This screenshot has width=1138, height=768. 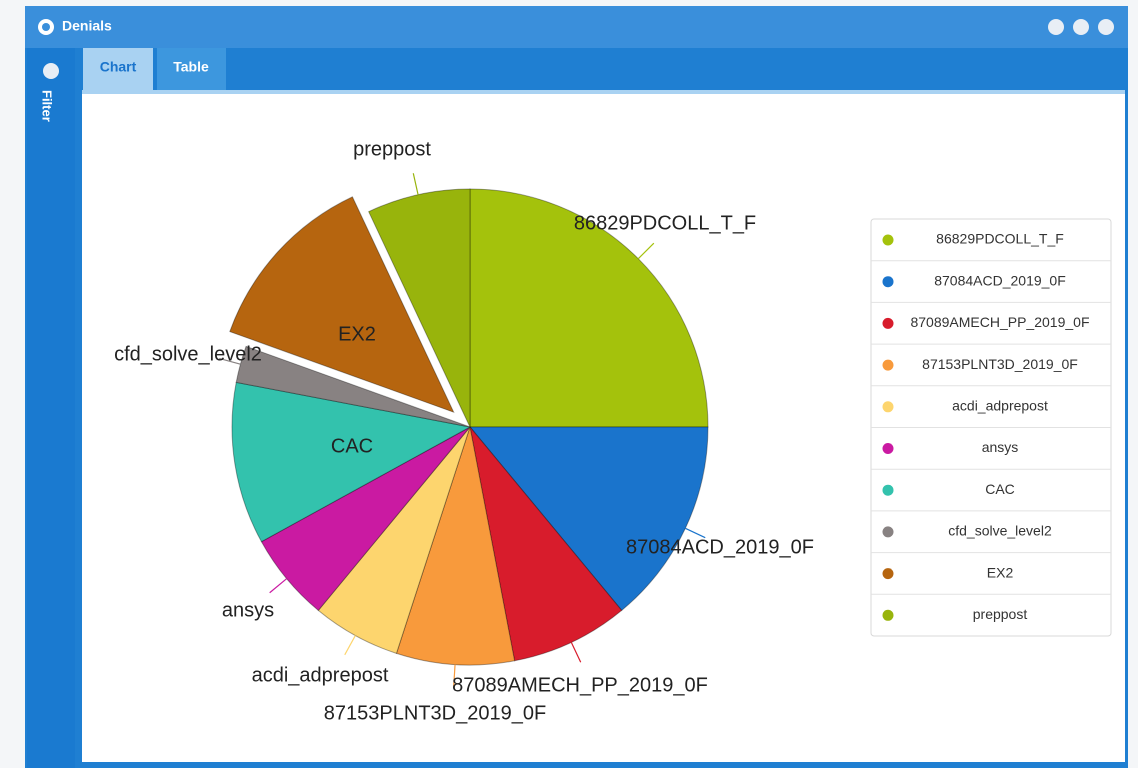 I want to click on tab-chart, so click(x=118, y=69).